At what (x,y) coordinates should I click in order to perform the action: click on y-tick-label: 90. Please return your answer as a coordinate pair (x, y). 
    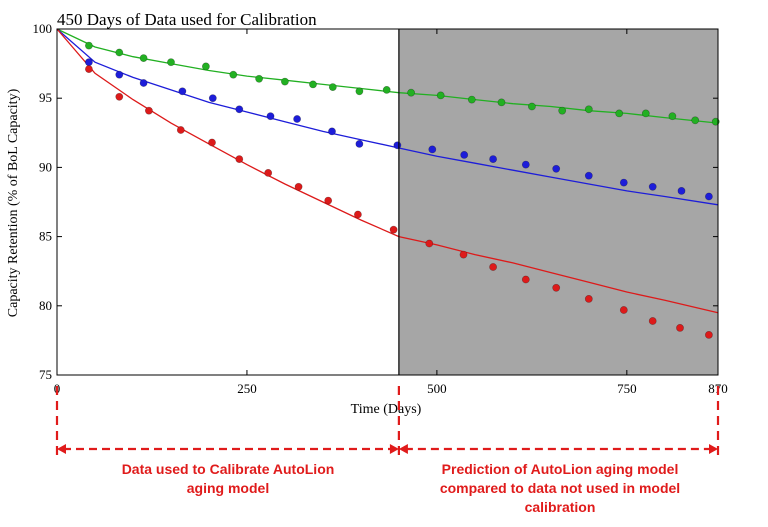
    Looking at the image, I should click on (45, 166).